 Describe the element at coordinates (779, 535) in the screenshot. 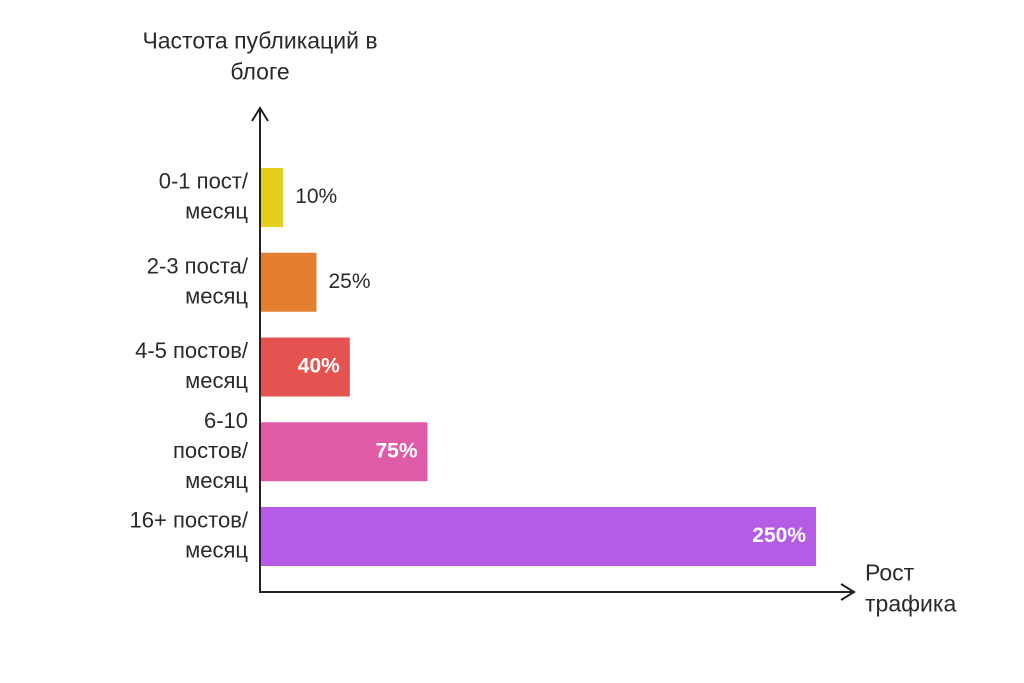

I see `value-label-5: 250%` at that location.